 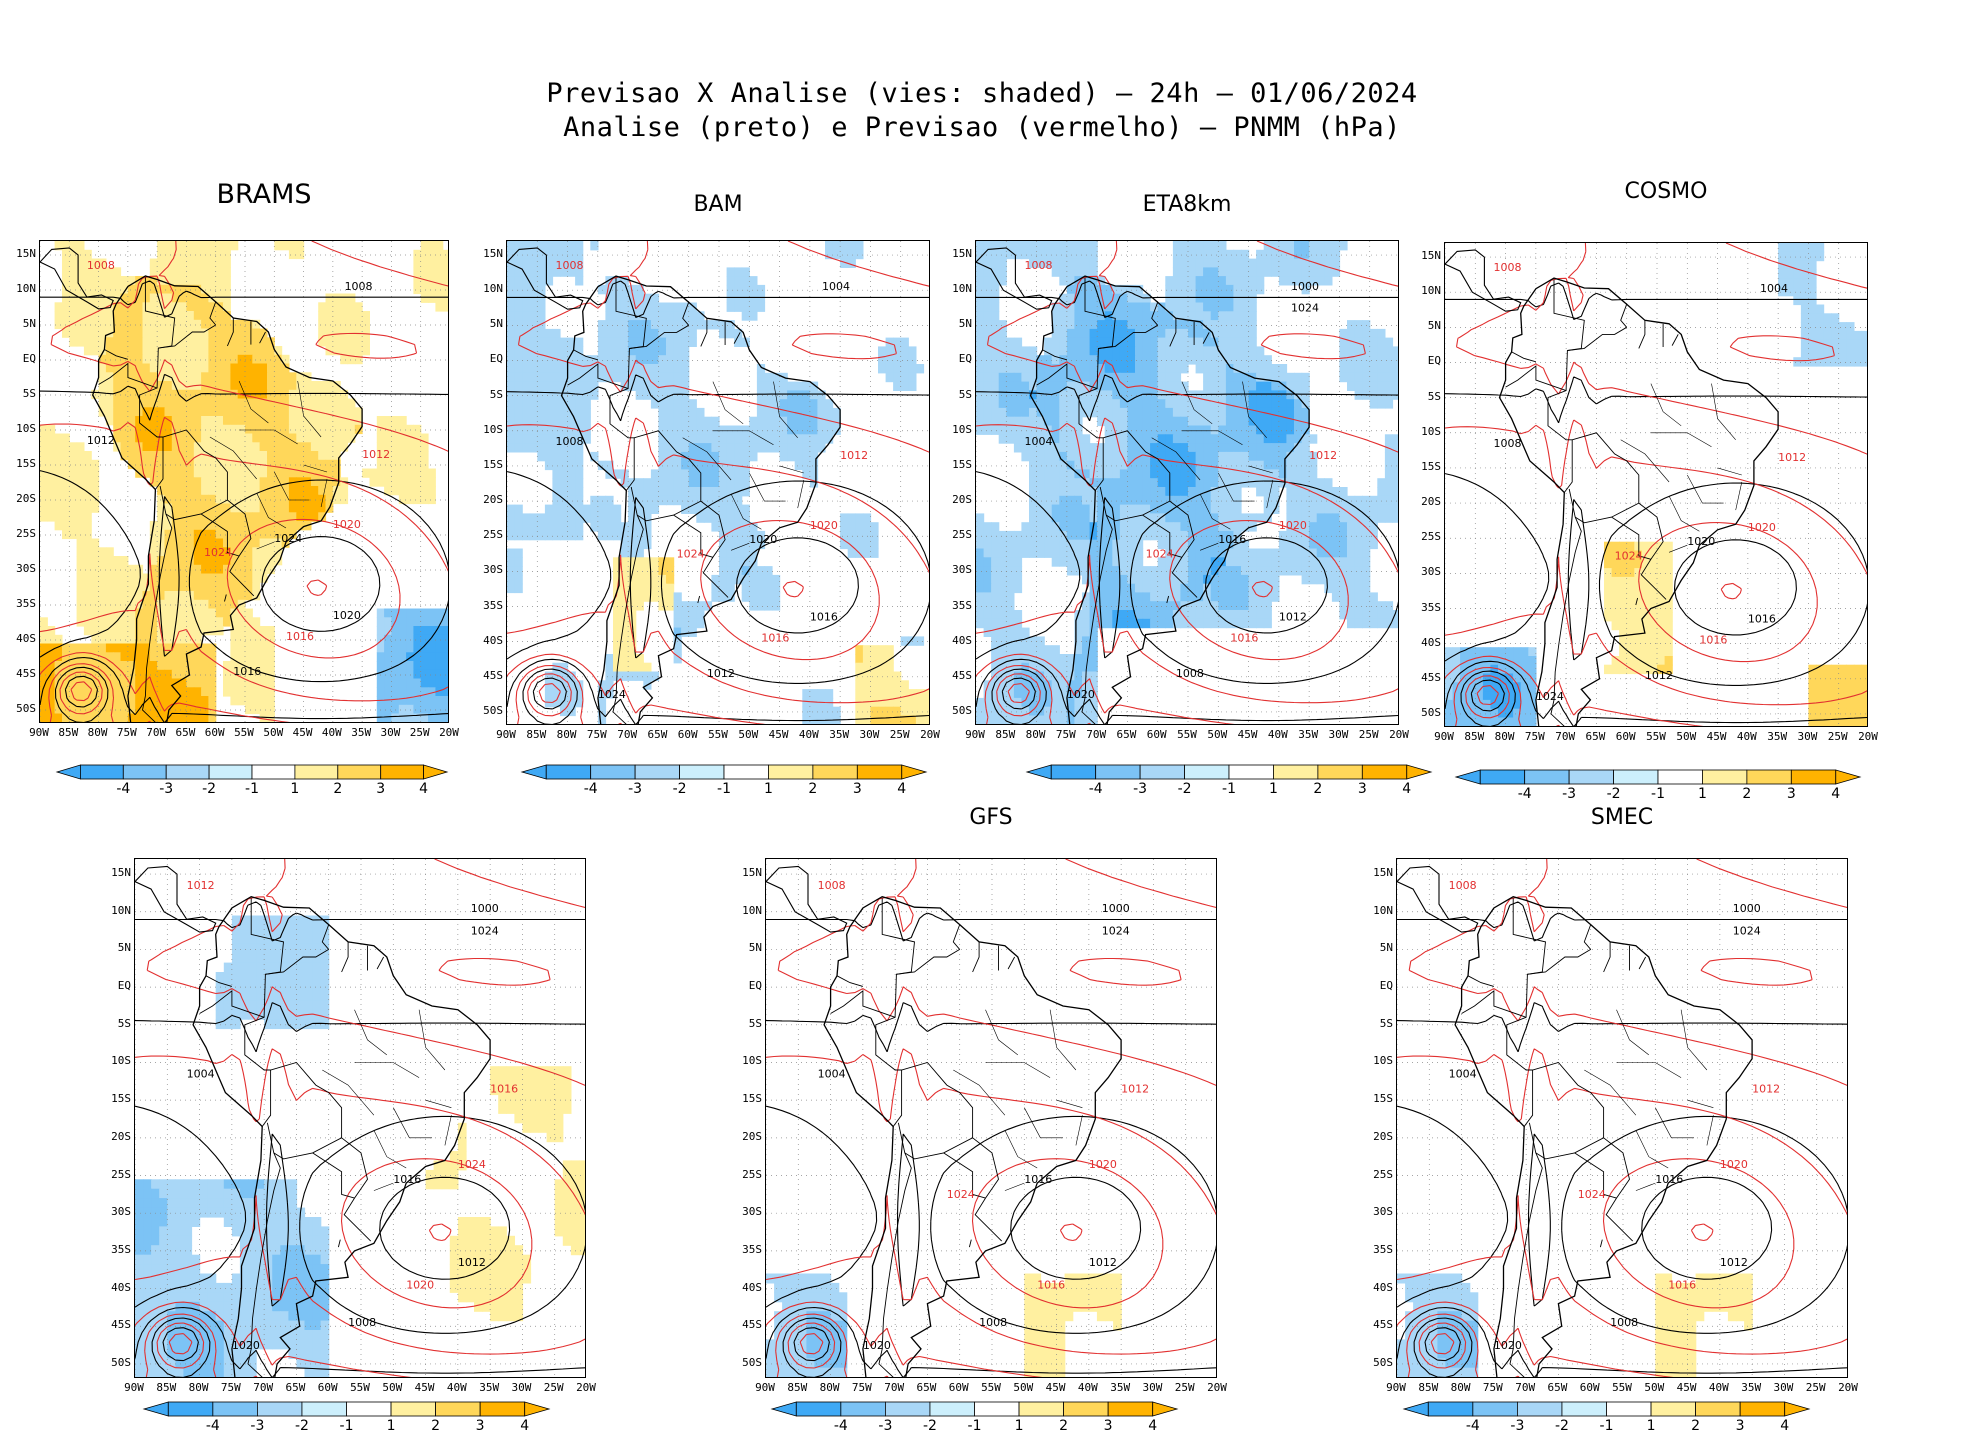 What do you see at coordinates (273, 772) in the screenshot?
I see `colorbar-swatch` at bounding box center [273, 772].